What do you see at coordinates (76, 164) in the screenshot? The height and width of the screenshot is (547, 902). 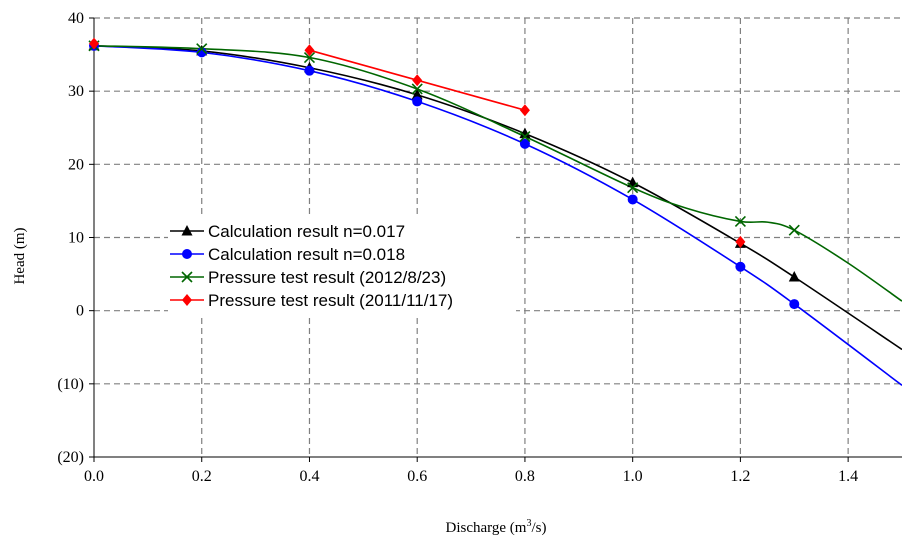 I see `y-tick-label: 20` at bounding box center [76, 164].